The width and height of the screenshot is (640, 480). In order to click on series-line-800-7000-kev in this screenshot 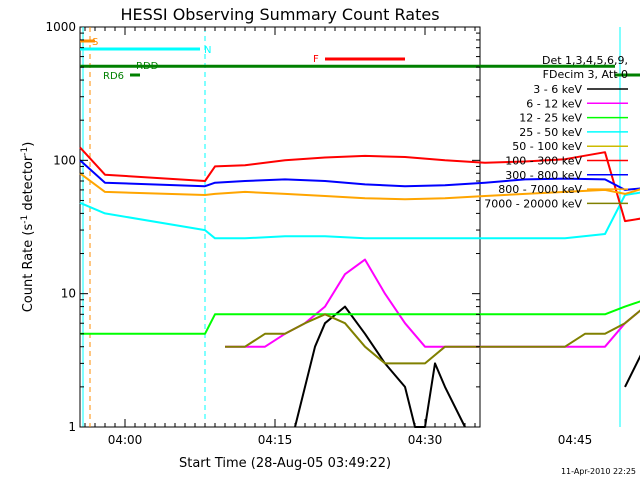, I will do `click(359, 186)`.